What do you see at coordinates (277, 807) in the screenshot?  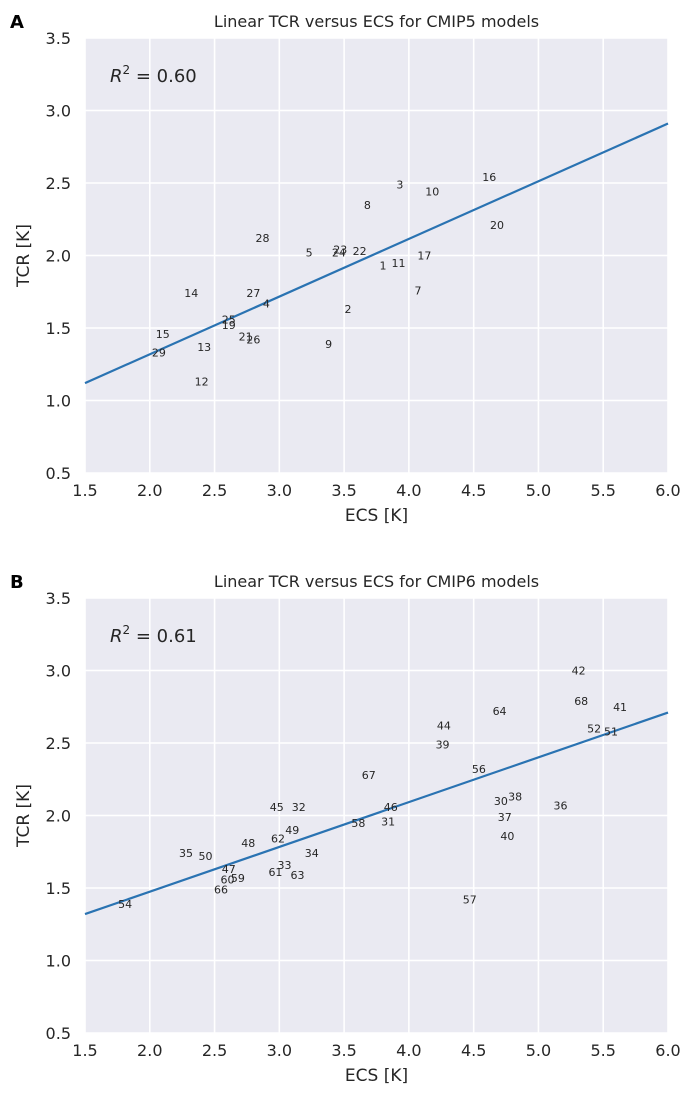 I see `point-label: 45` at bounding box center [277, 807].